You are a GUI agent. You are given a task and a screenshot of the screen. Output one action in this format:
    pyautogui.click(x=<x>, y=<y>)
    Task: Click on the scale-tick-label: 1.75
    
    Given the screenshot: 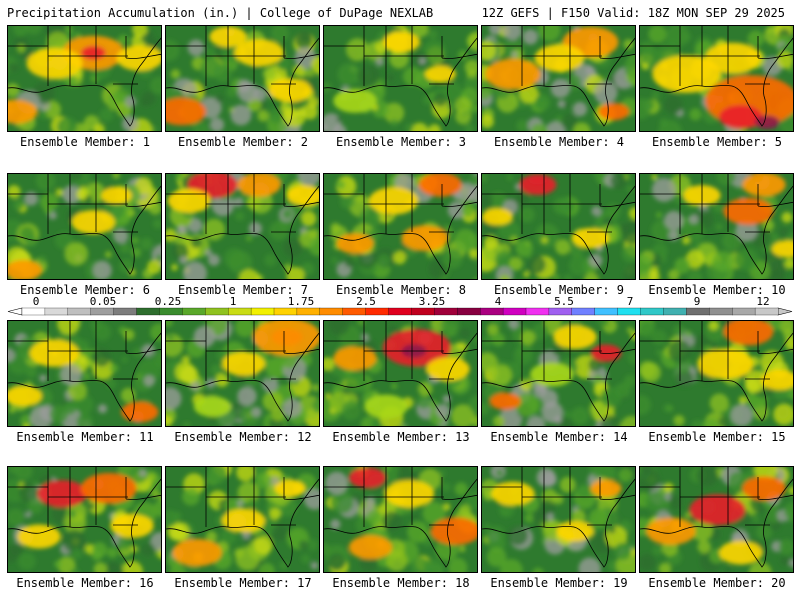 What is the action you would take?
    pyautogui.click(x=301, y=302)
    